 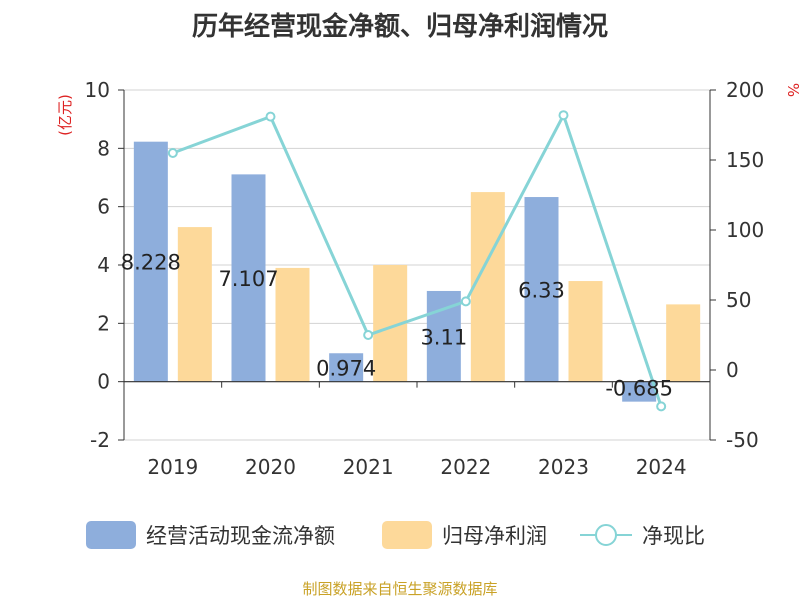 What do you see at coordinates (240, 536) in the screenshot?
I see `legend-label-cashflow: 经营活动现金流净额` at bounding box center [240, 536].